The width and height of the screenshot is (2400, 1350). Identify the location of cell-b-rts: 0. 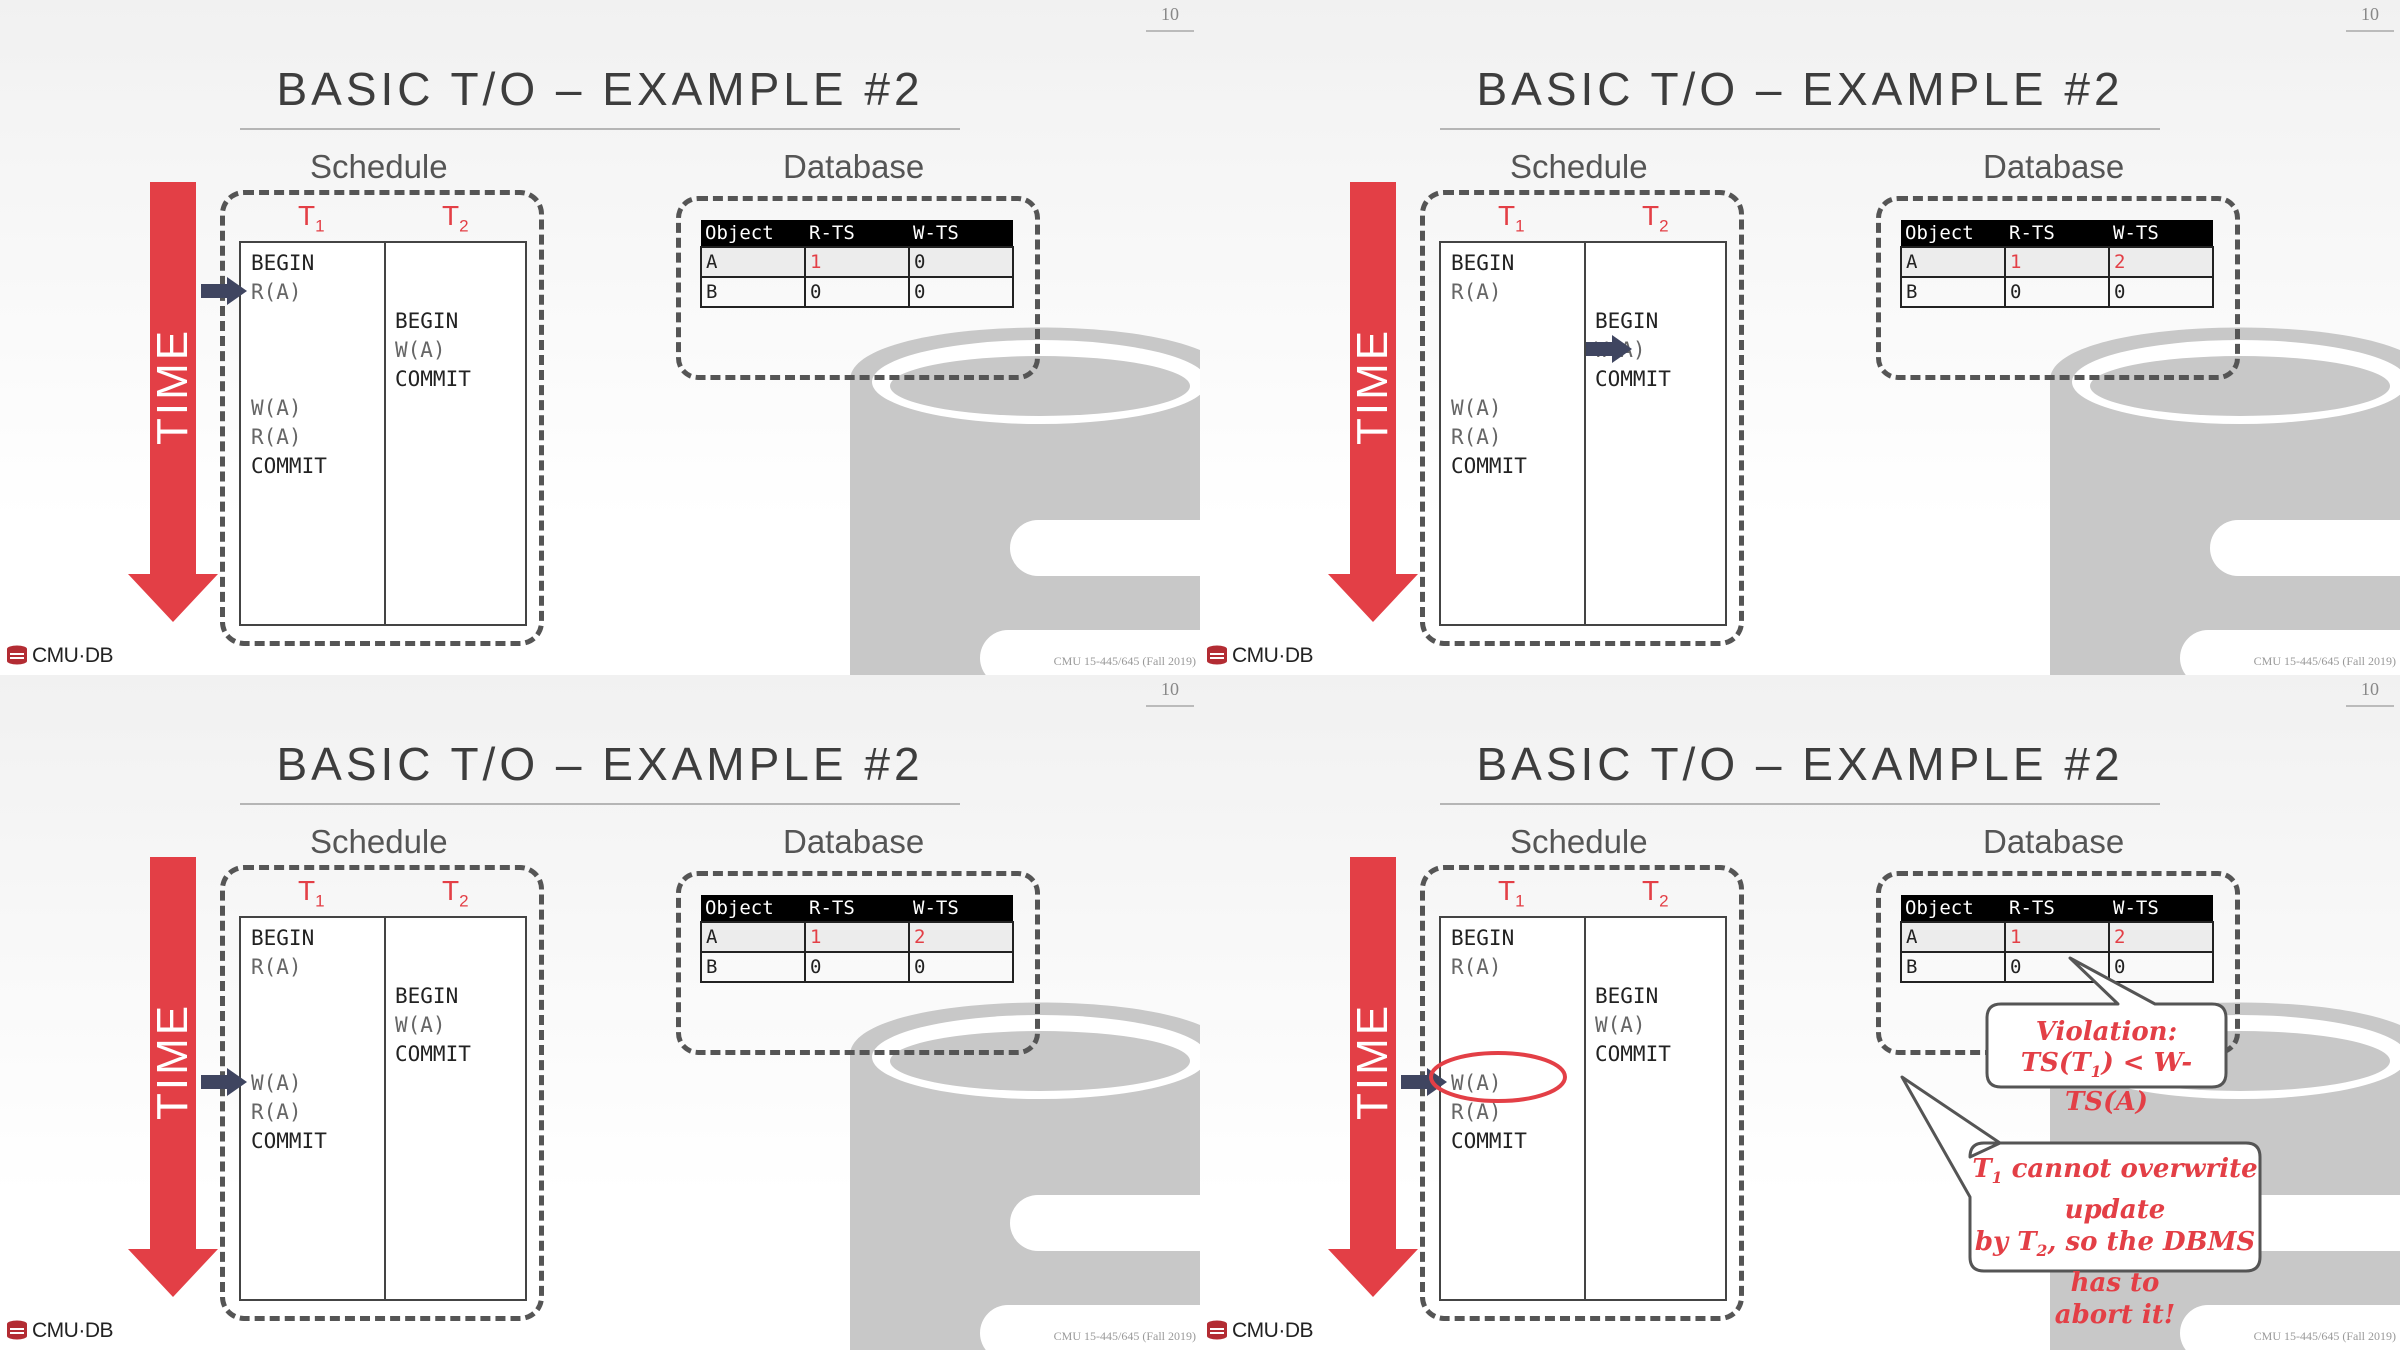
(857, 967).